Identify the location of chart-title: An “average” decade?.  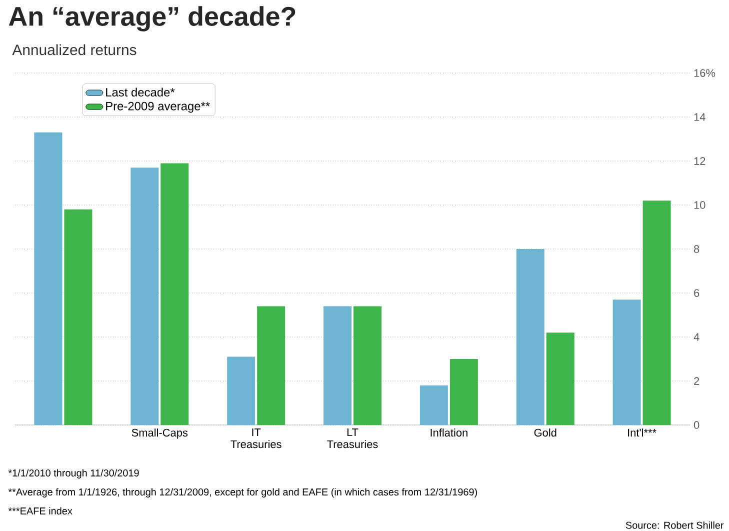
(152, 19).